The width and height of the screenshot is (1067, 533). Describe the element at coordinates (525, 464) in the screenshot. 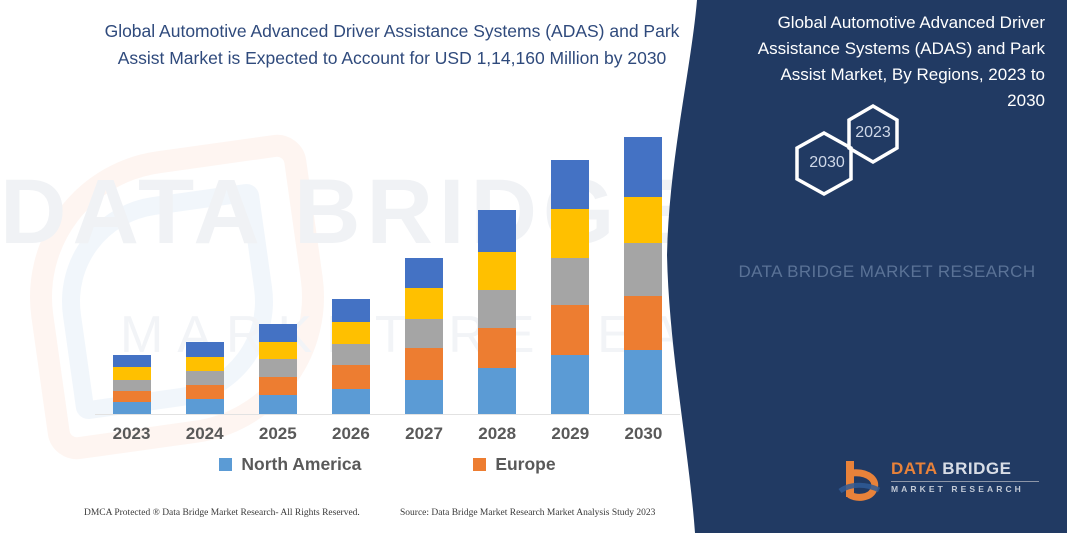

I see `legend-label: Europe` at that location.